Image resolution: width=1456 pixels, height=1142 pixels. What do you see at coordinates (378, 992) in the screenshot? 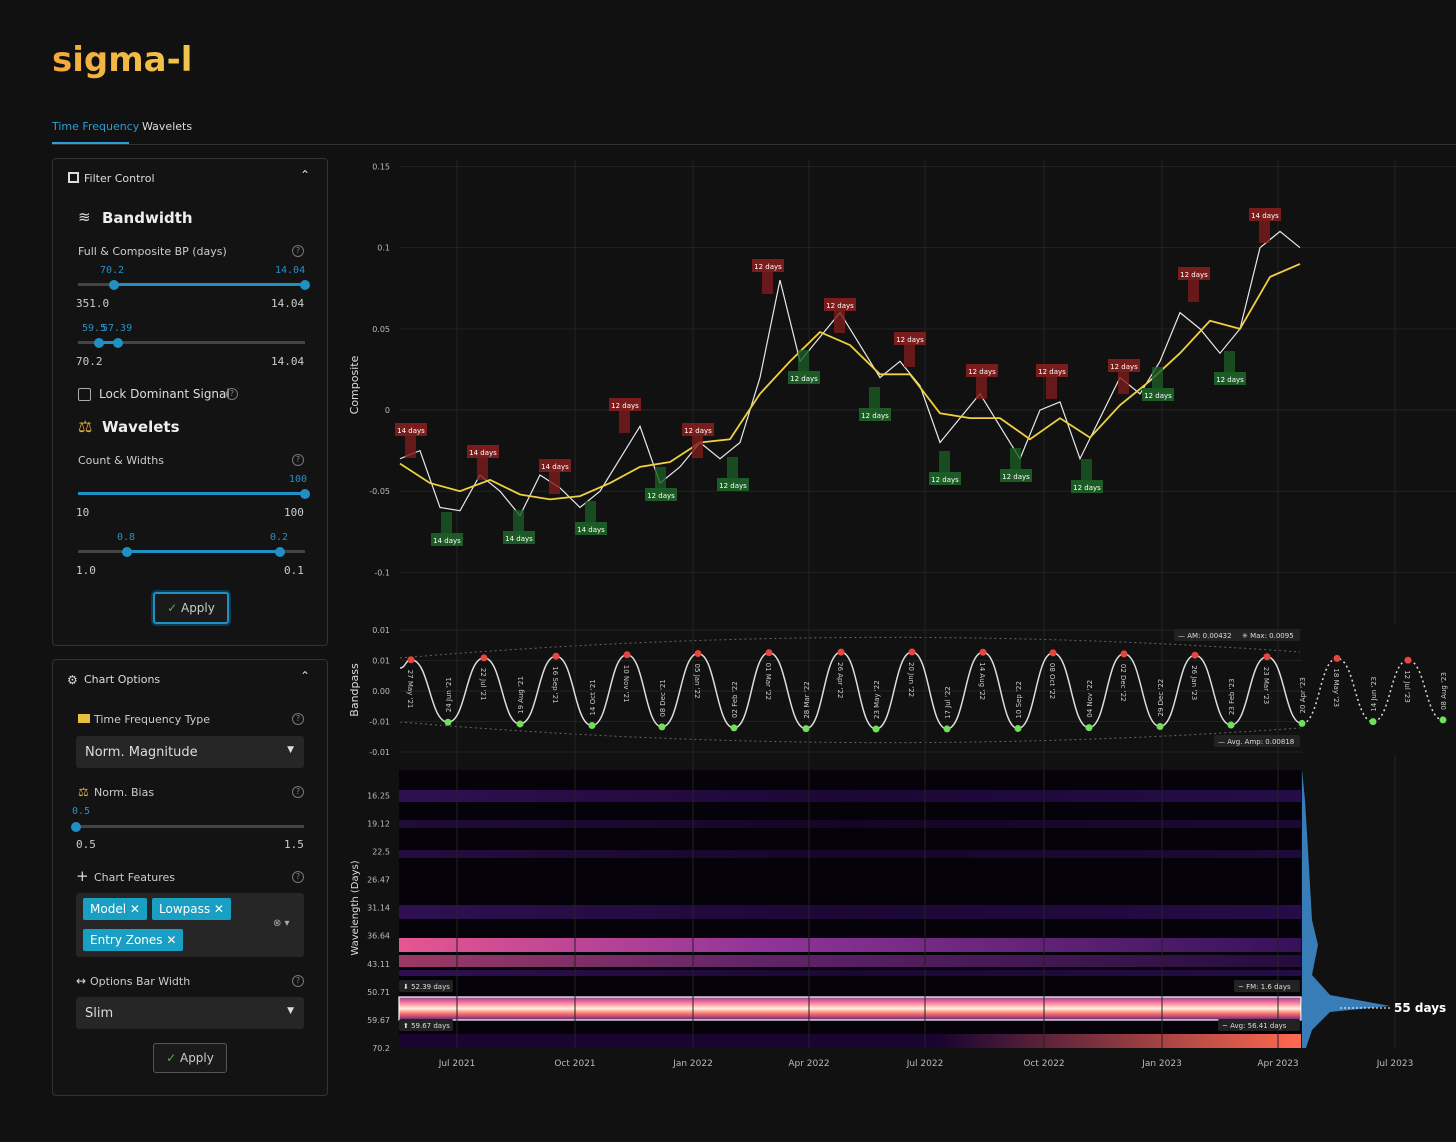
I see `y-tick-label: 50.71` at bounding box center [378, 992].